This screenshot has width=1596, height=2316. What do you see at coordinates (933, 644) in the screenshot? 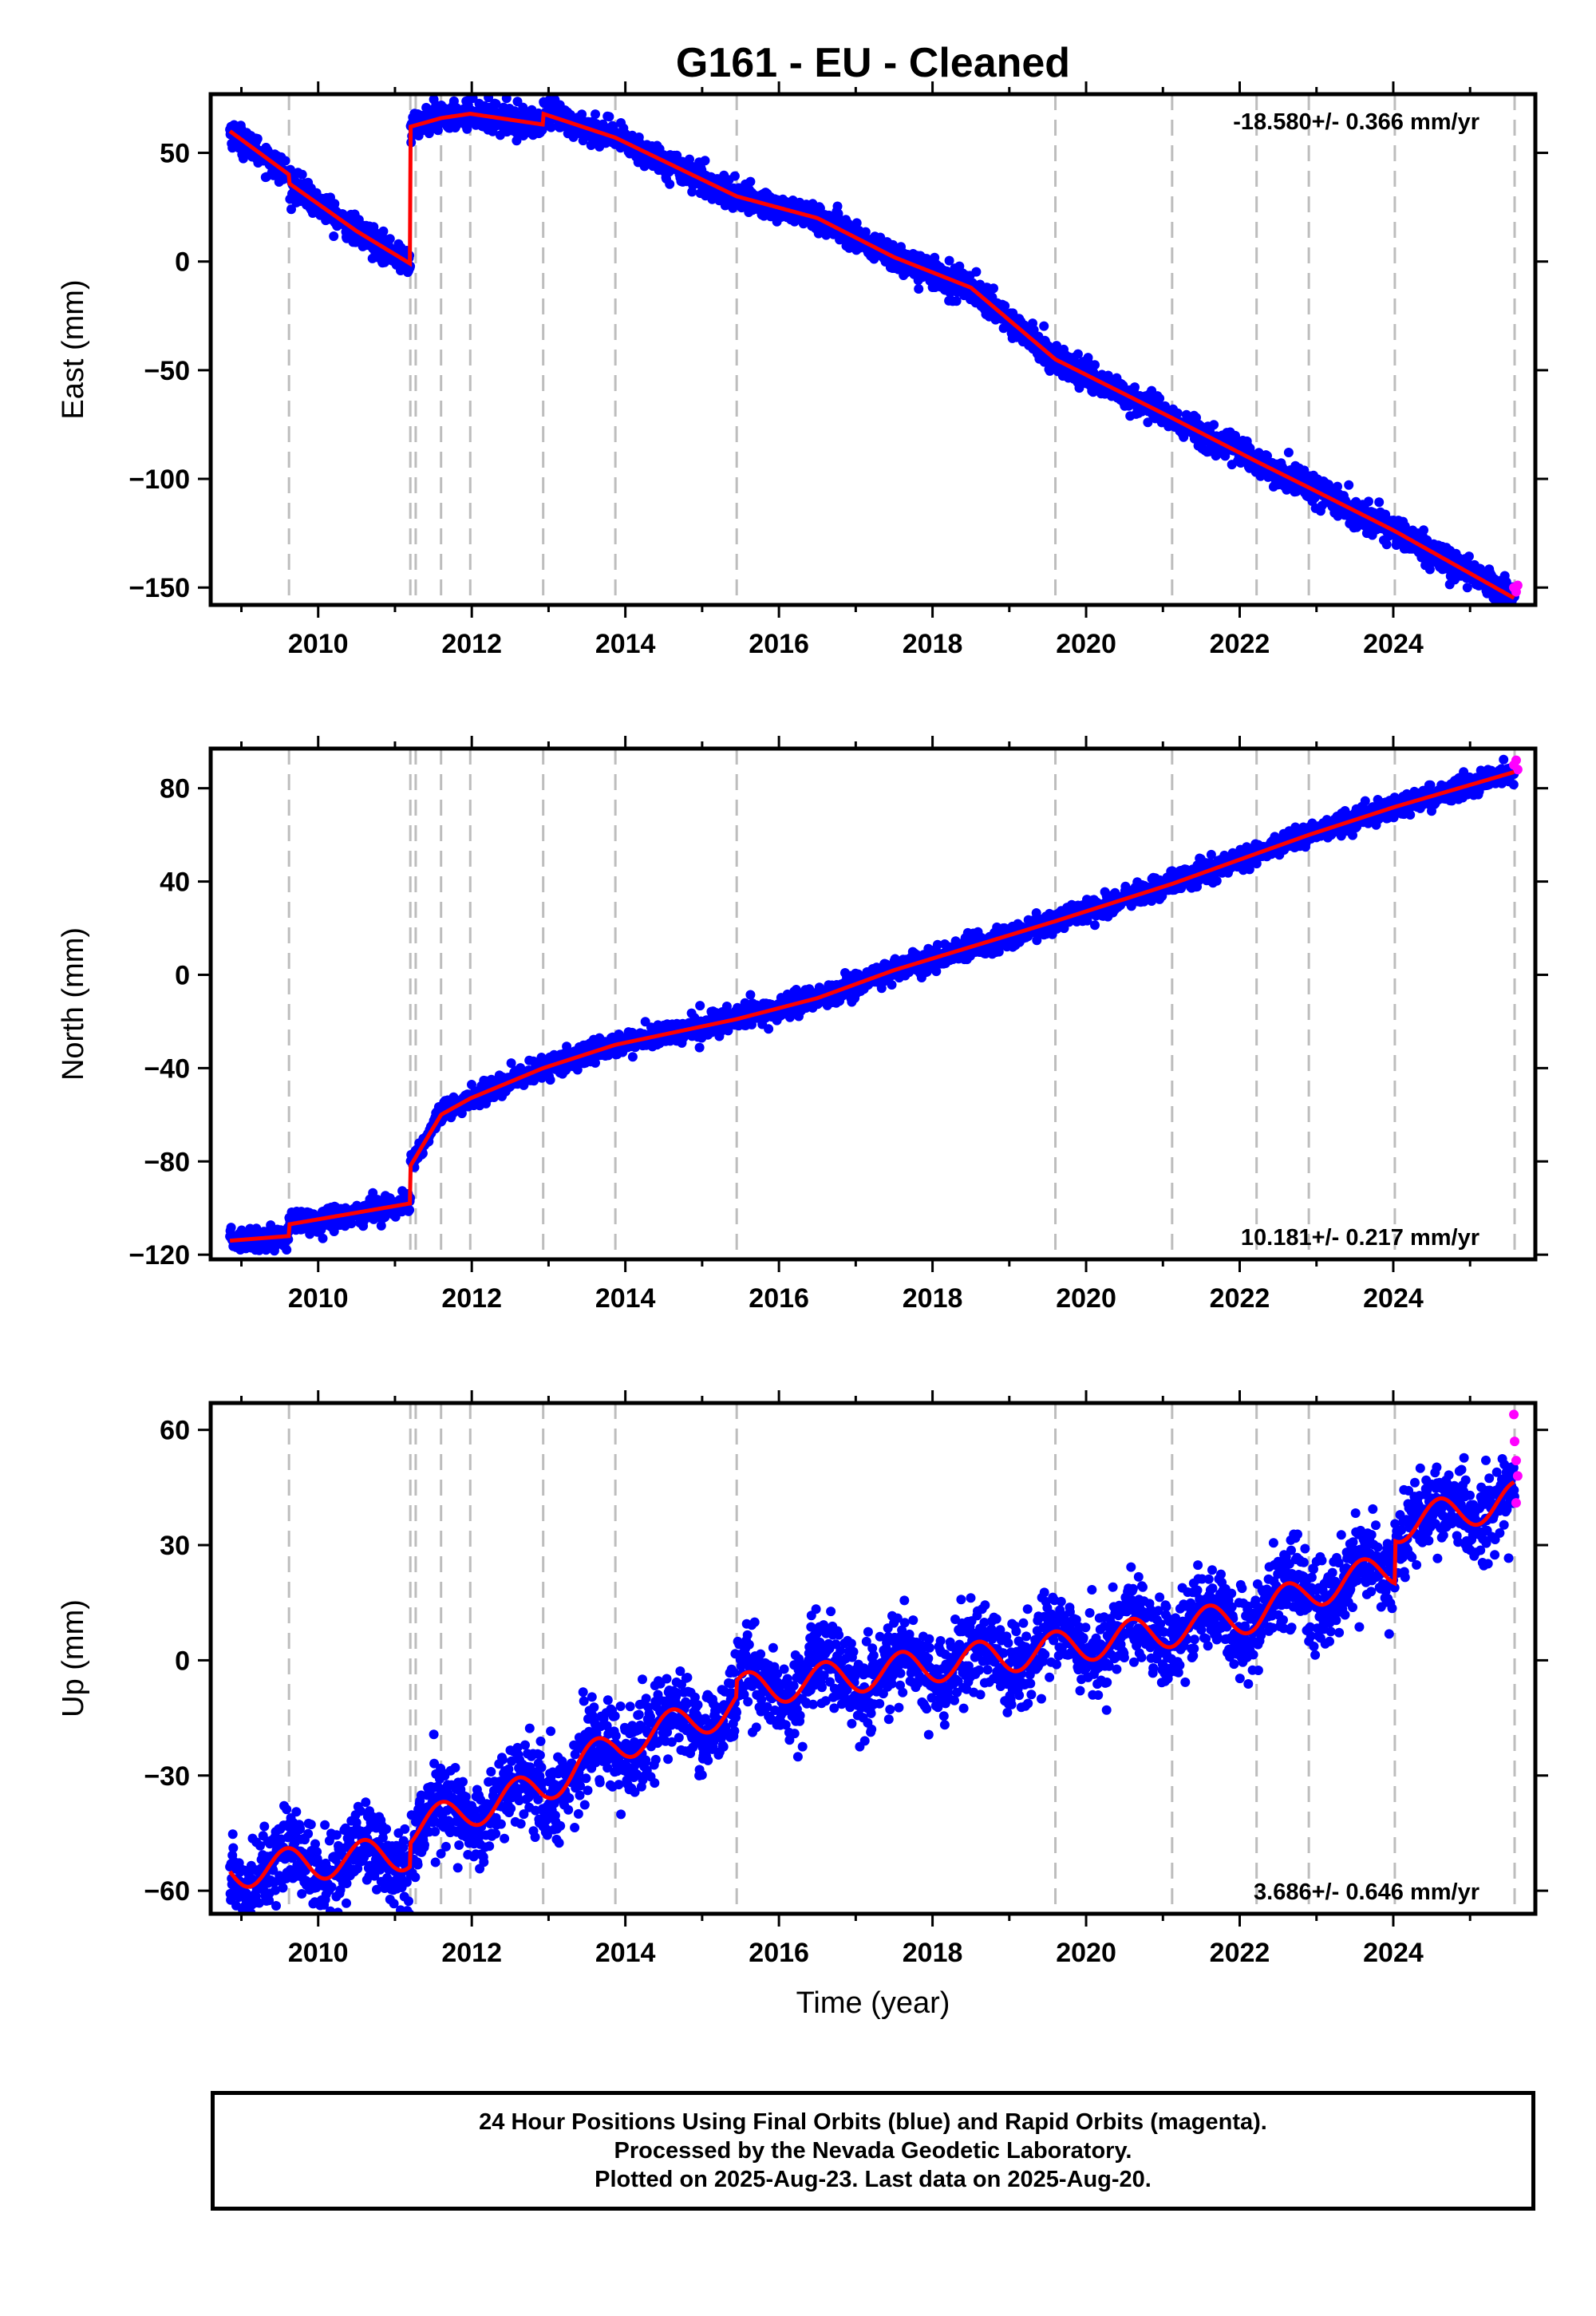
I see `x-tick-label: 2018` at bounding box center [933, 644].